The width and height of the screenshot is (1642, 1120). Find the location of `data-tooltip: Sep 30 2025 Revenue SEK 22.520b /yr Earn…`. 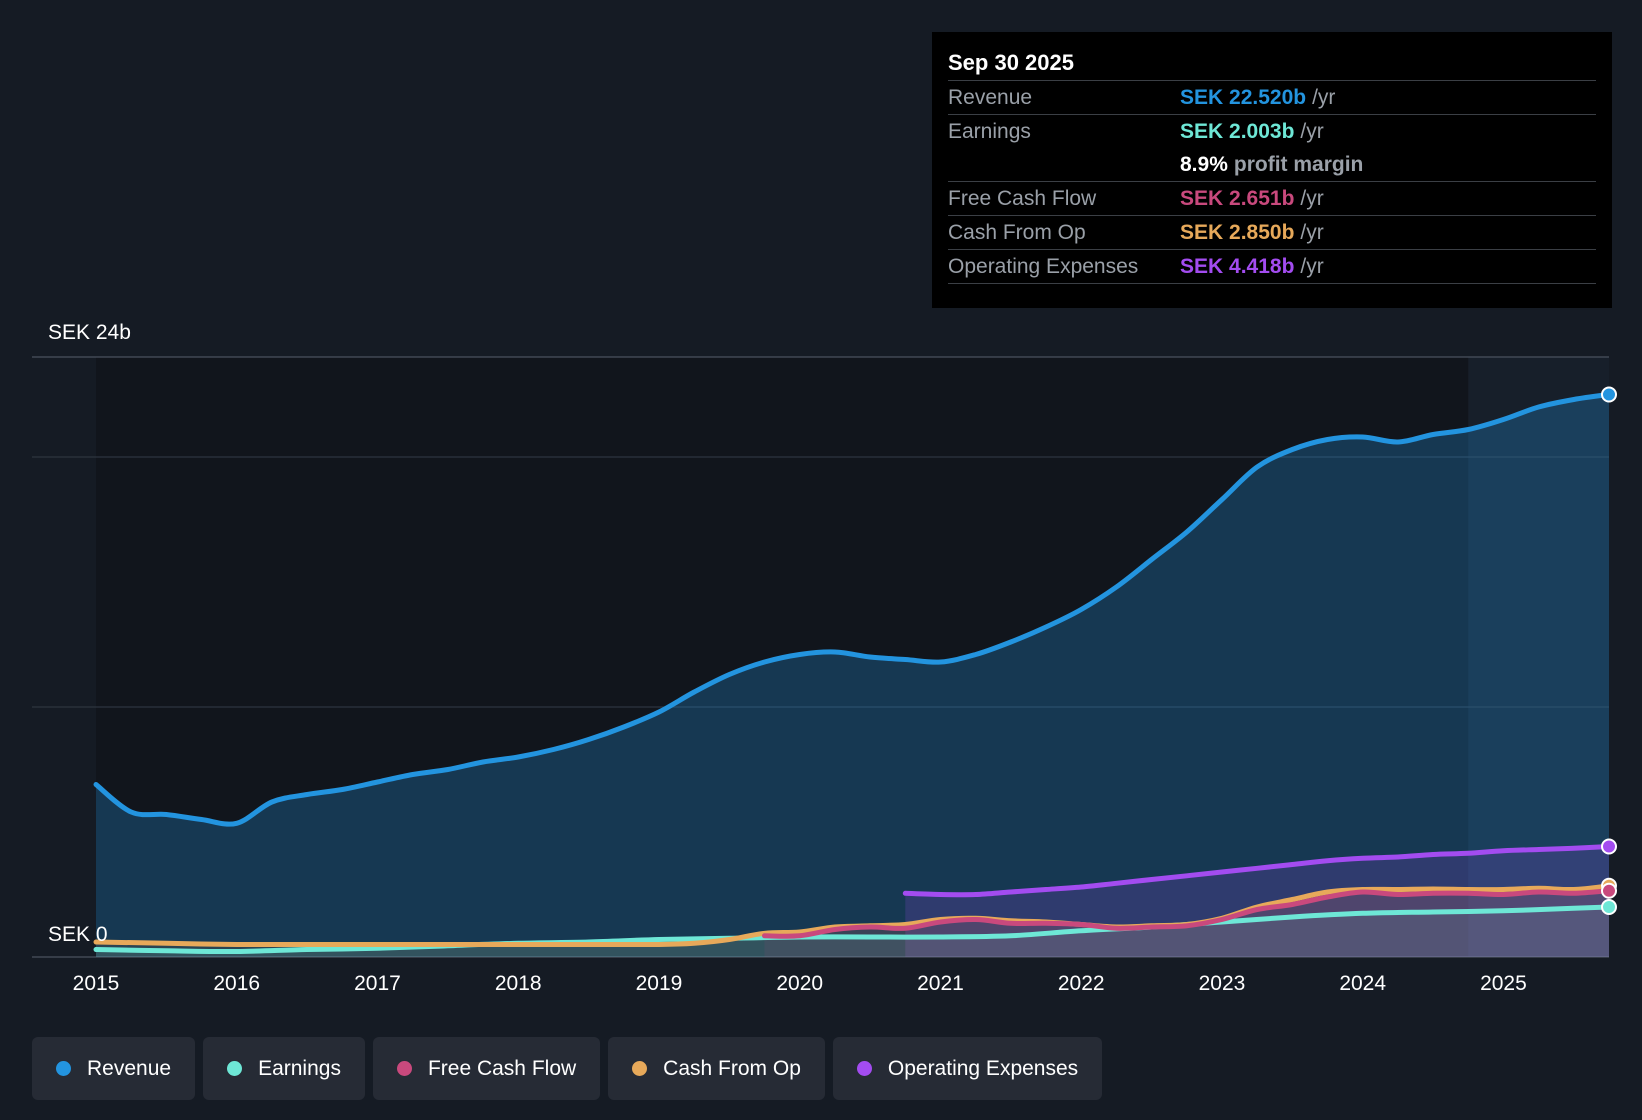

data-tooltip: Sep 30 2025 Revenue SEK 22.520b /yr Earn… is located at coordinates (1272, 170).